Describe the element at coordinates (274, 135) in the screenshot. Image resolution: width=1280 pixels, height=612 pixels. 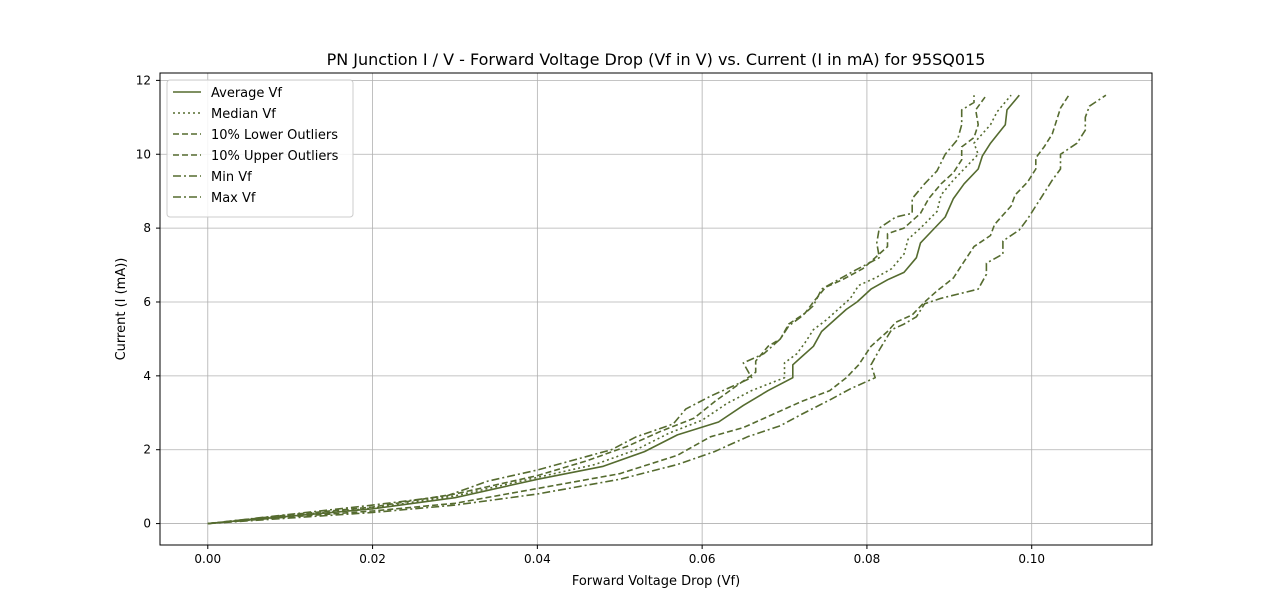
I see `legend-label: 10% Lower Outliers` at that location.